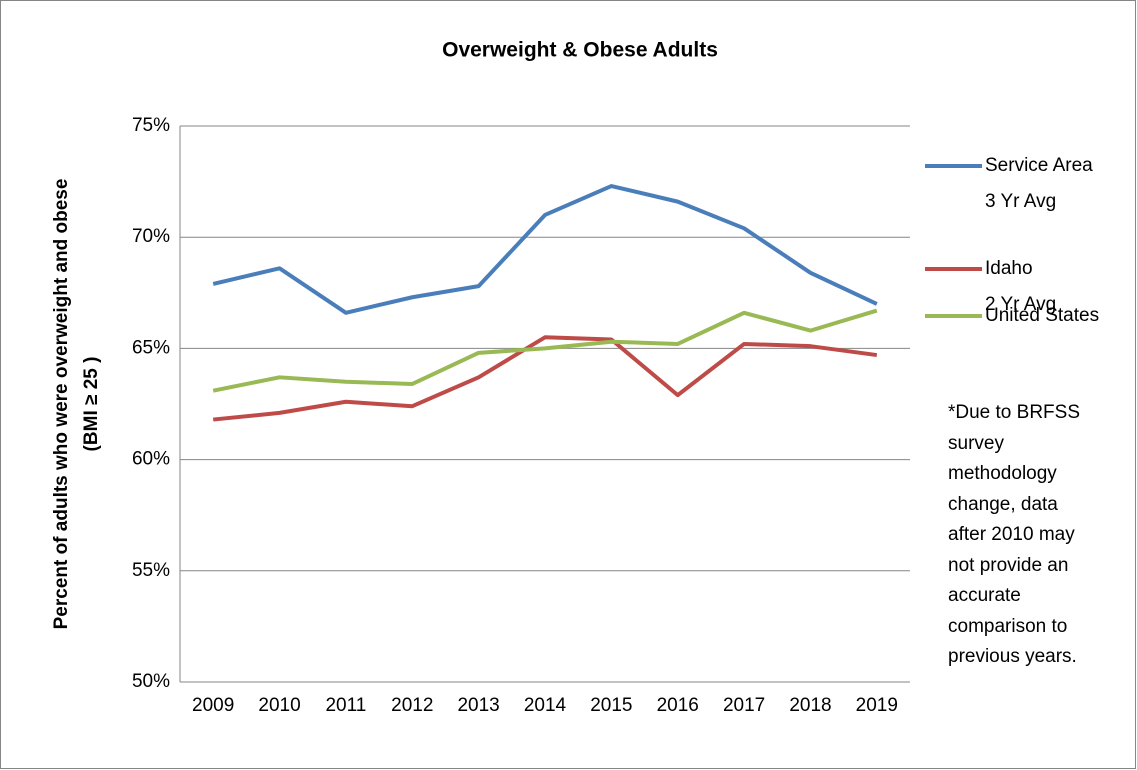  What do you see at coordinates (877, 705) in the screenshot?
I see `x-tick-label: 2019` at bounding box center [877, 705].